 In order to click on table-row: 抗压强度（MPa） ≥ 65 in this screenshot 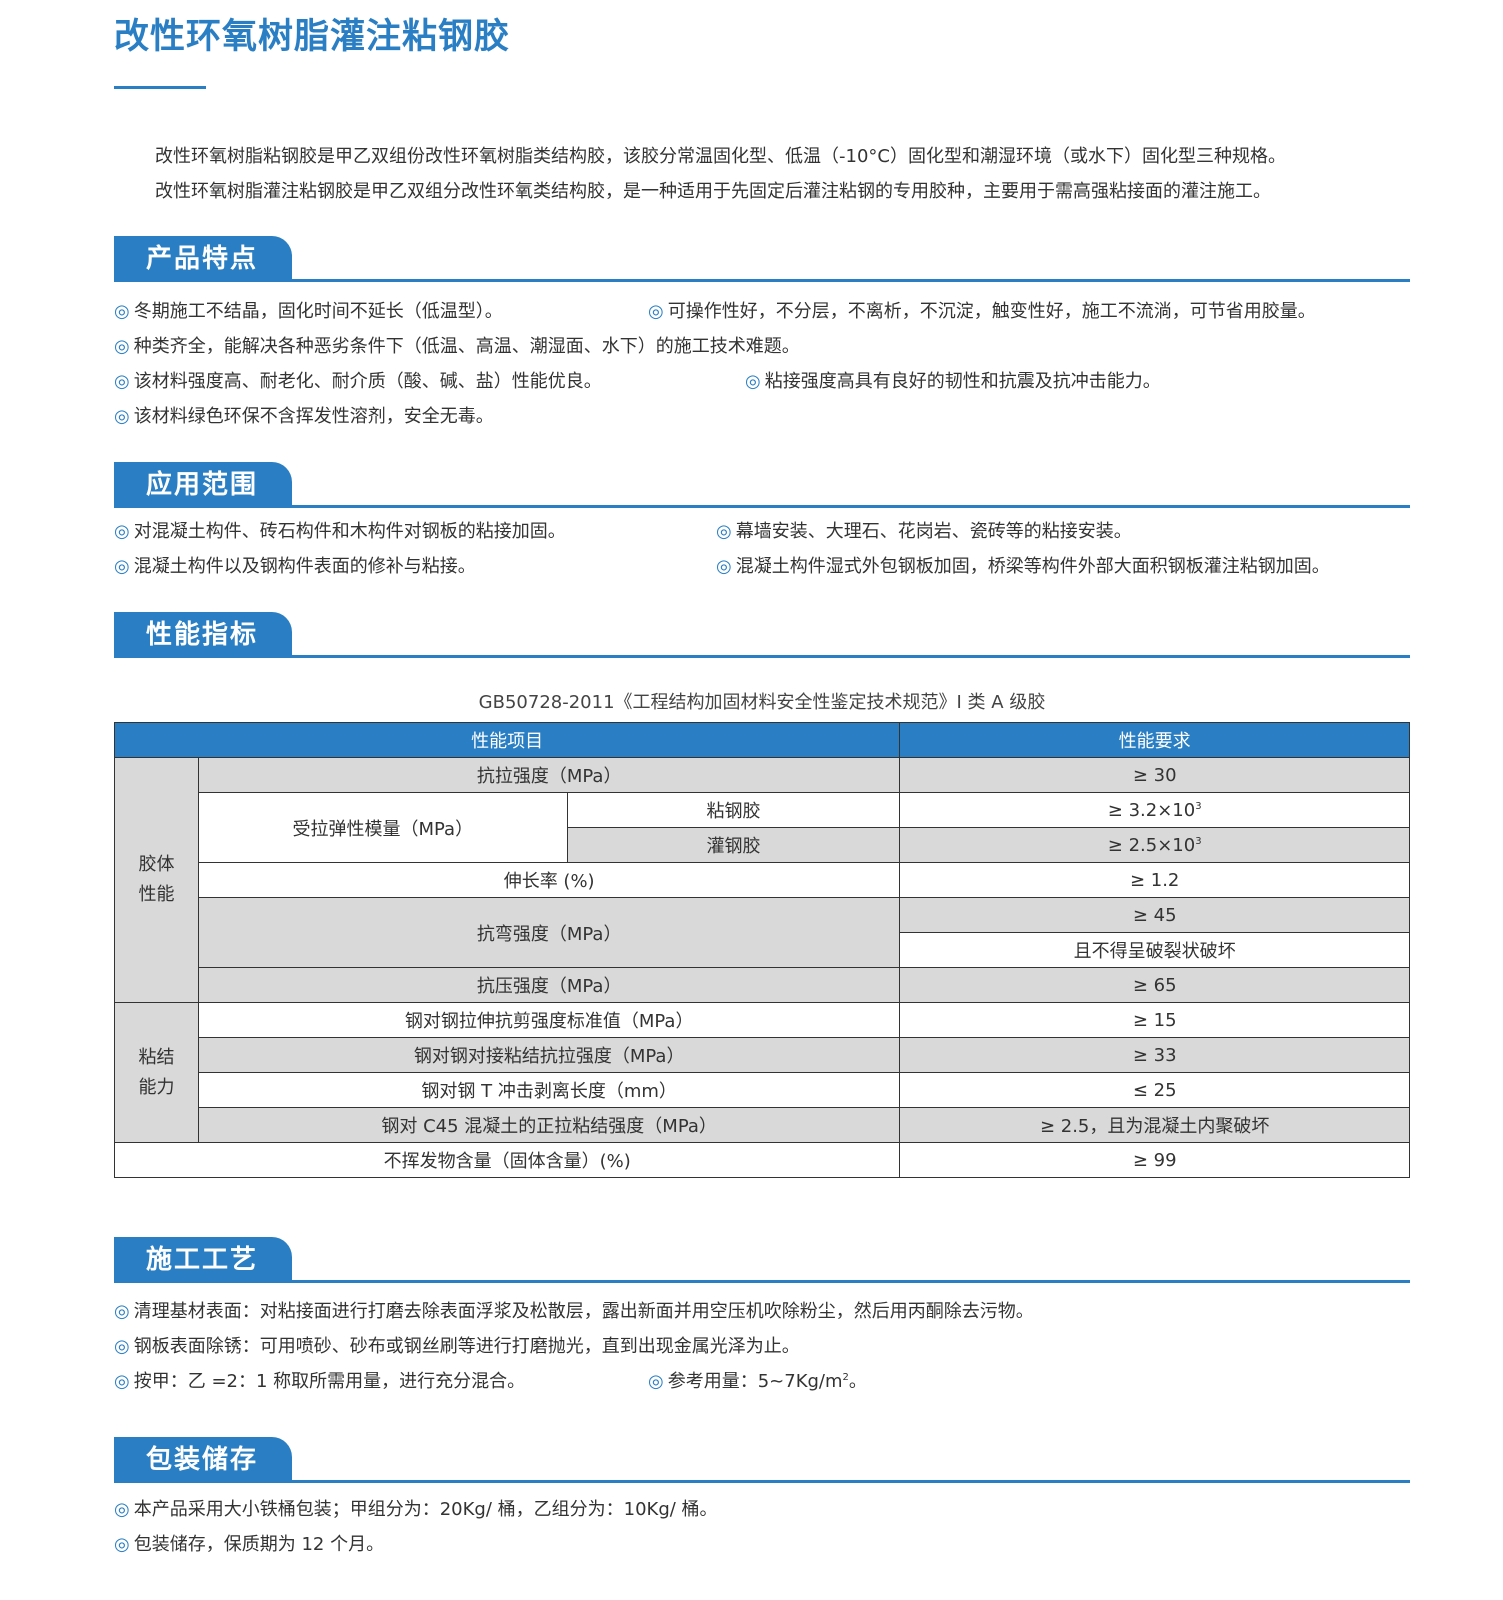, I will do `click(762, 985)`.